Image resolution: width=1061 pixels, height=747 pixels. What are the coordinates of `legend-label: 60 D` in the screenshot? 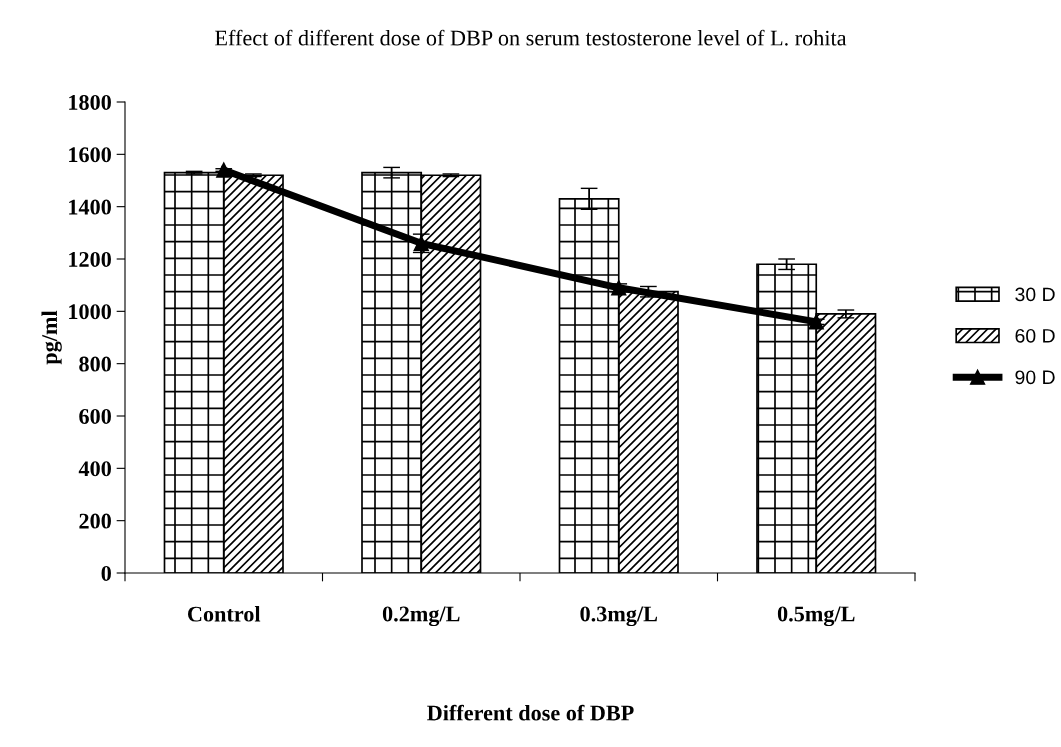 It's located at (1035, 335).